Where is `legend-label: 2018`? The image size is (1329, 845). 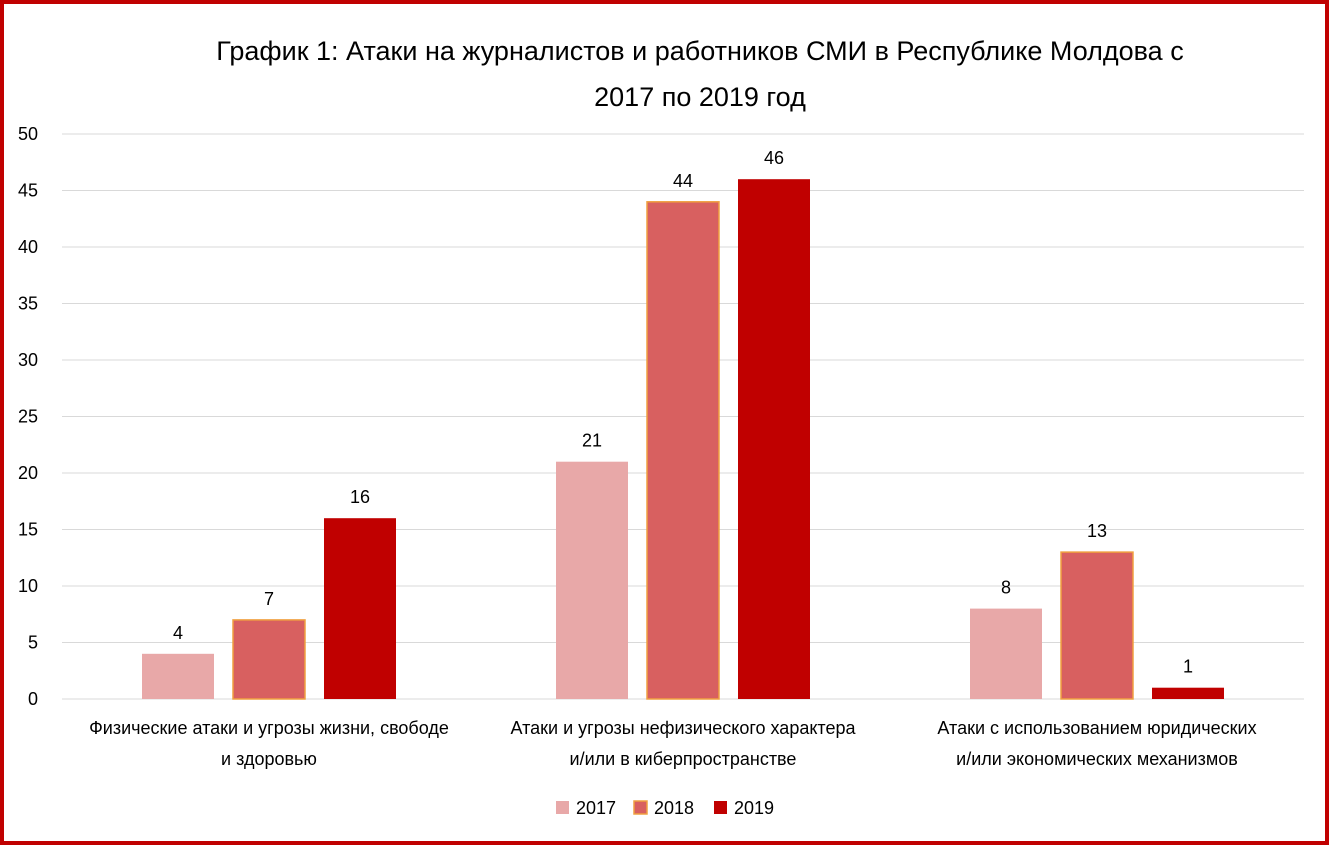 legend-label: 2018 is located at coordinates (674, 808).